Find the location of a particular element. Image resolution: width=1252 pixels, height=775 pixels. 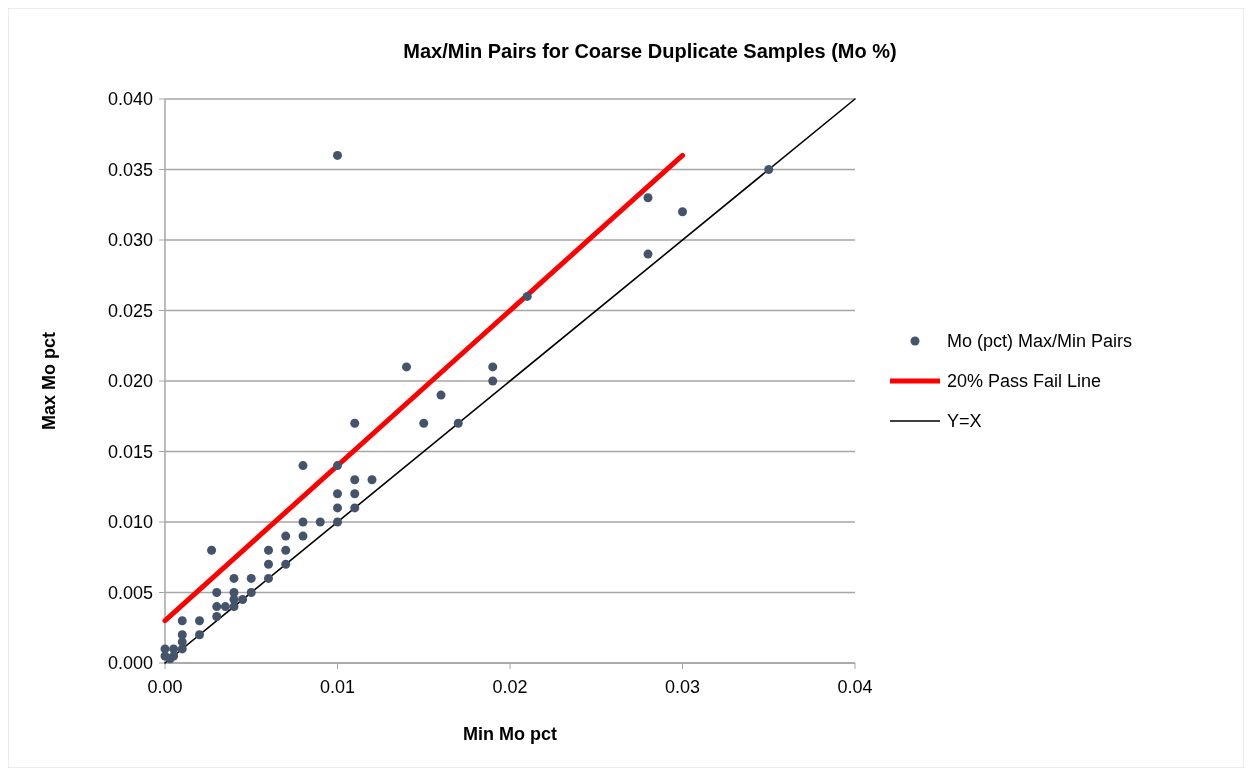

x-tick-label: 0.04 is located at coordinates (855, 687).